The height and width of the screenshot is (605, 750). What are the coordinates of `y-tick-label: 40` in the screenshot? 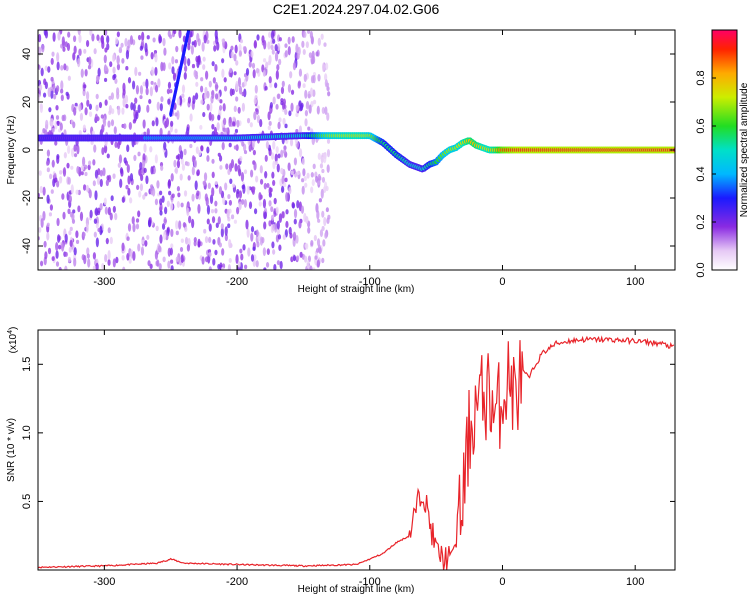 It's located at (27, 54).